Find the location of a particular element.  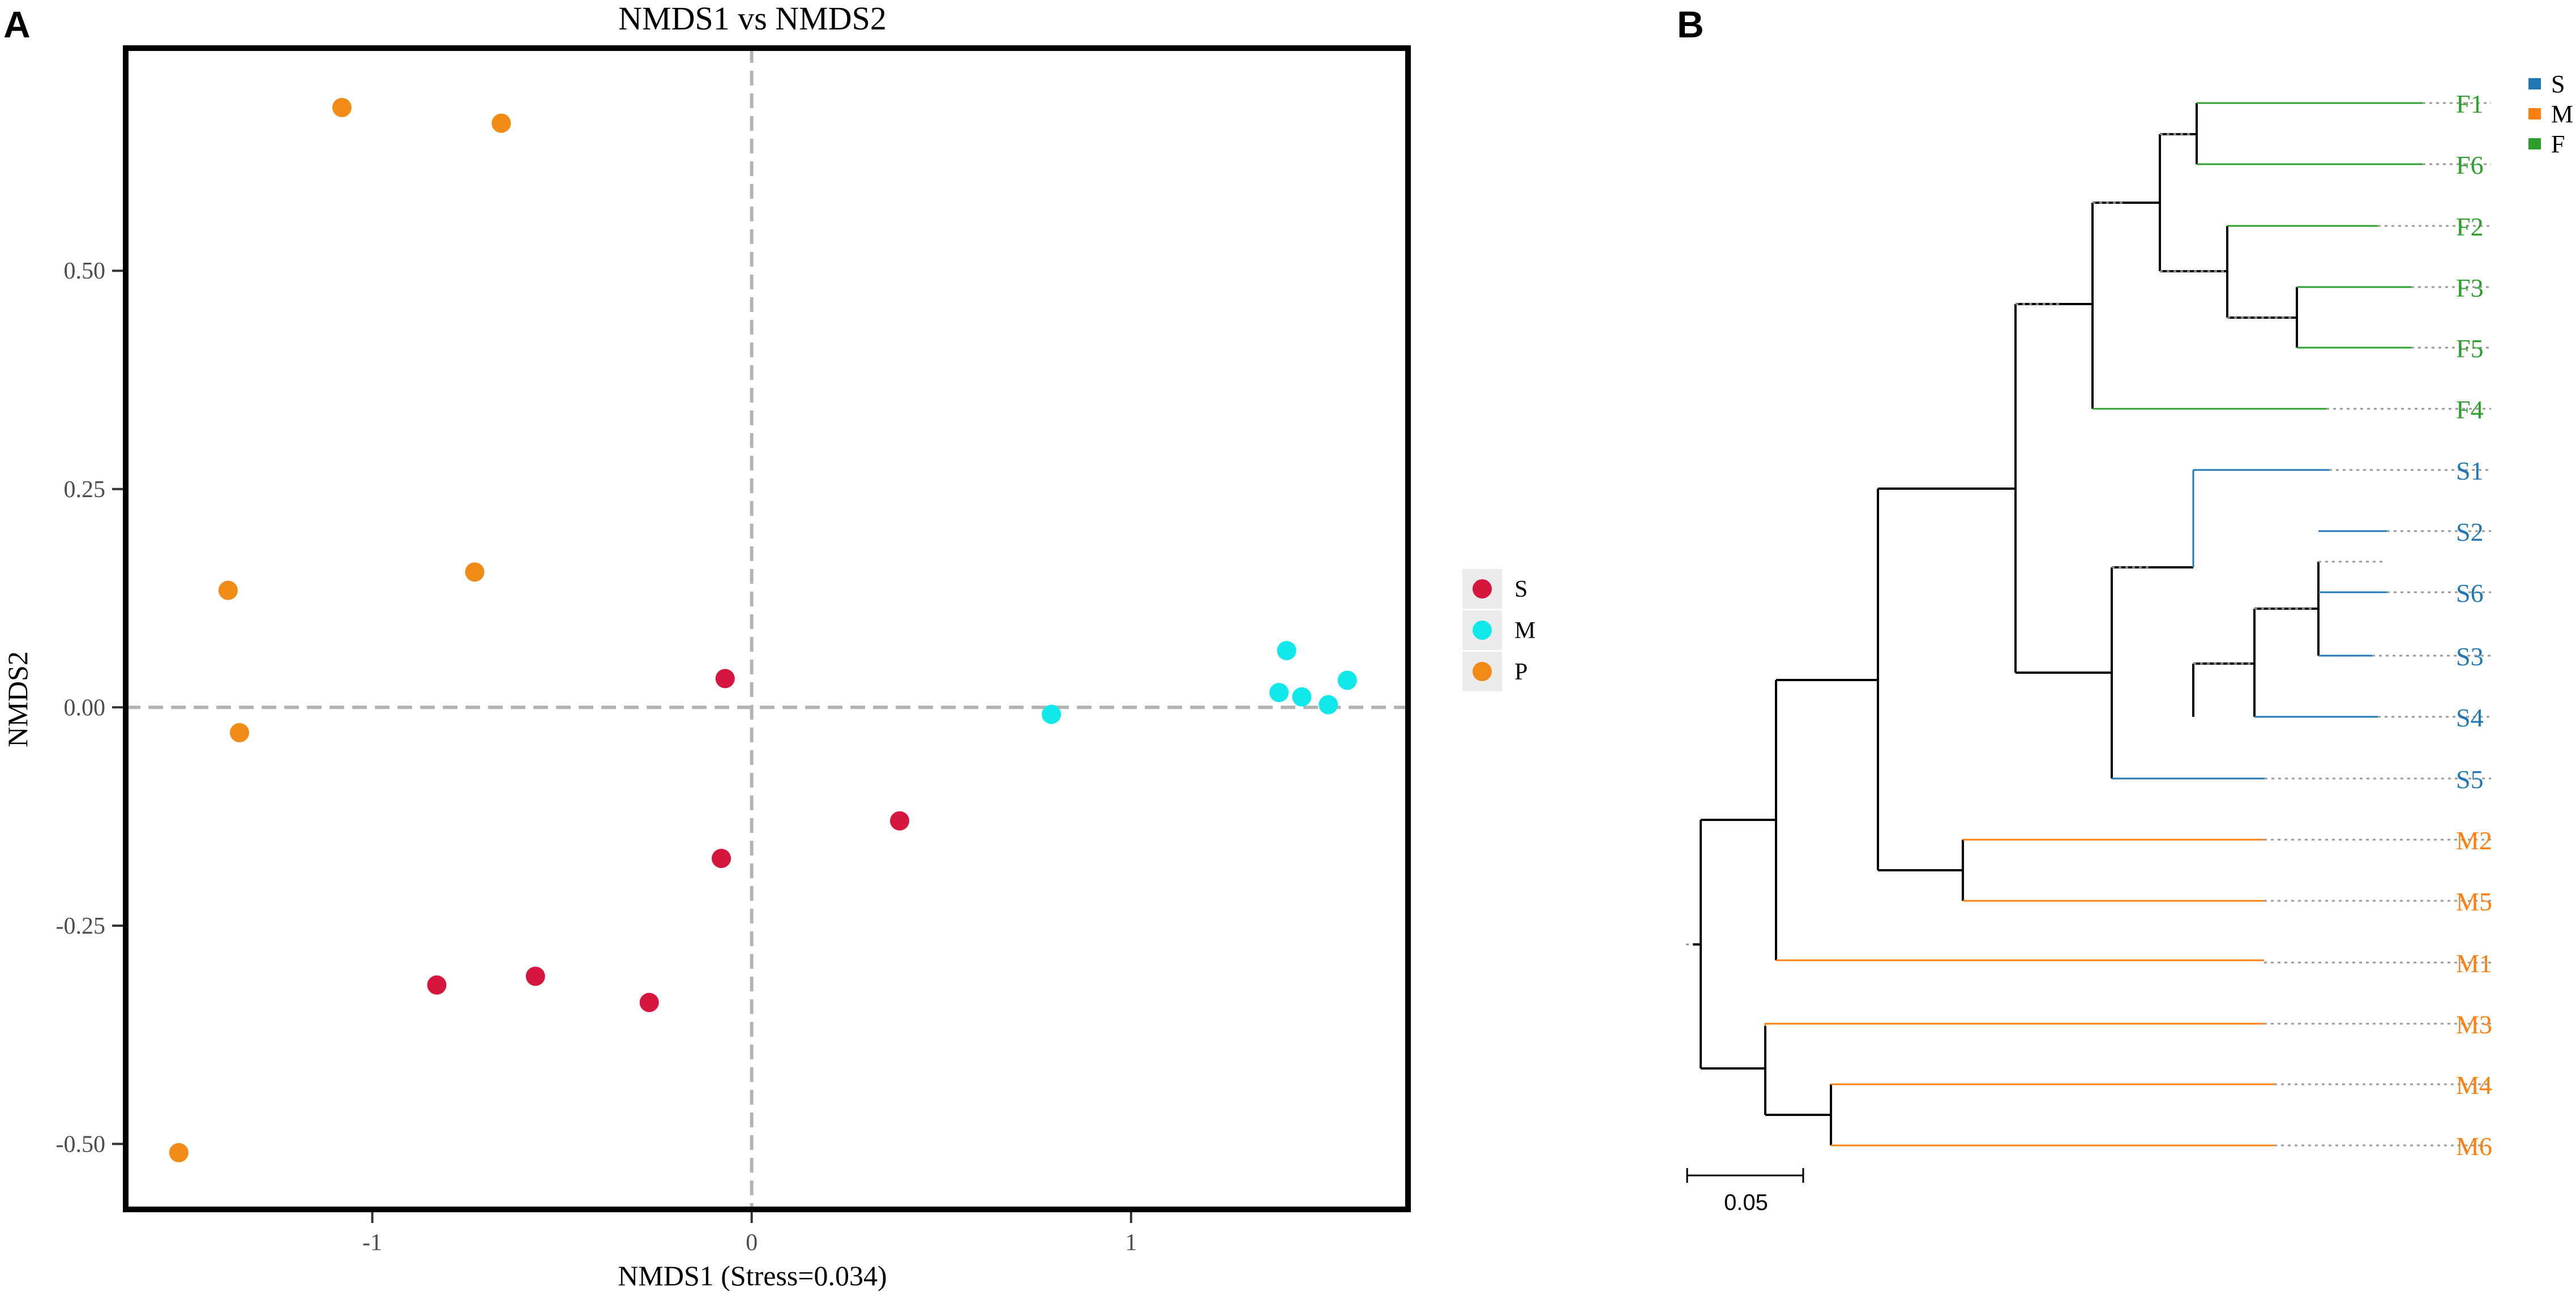

chart-title: NMDS1 vs NMDS2 is located at coordinates (752, 19).